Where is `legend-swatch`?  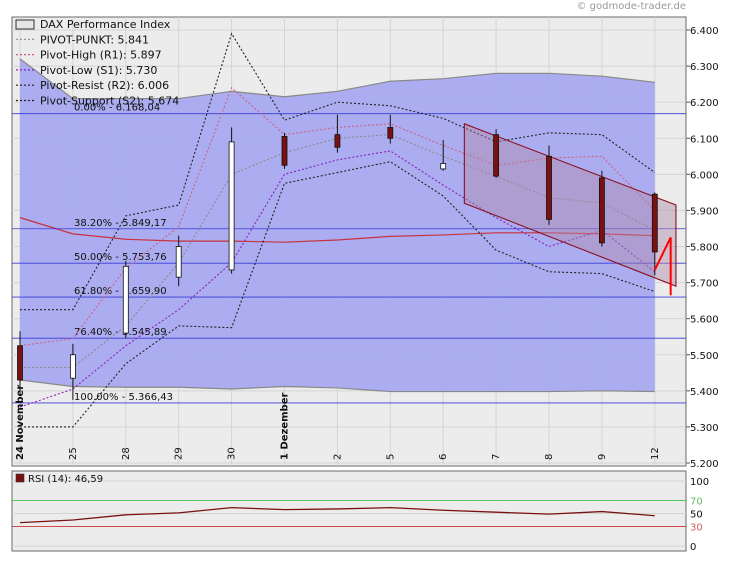 legend-swatch is located at coordinates (25, 24).